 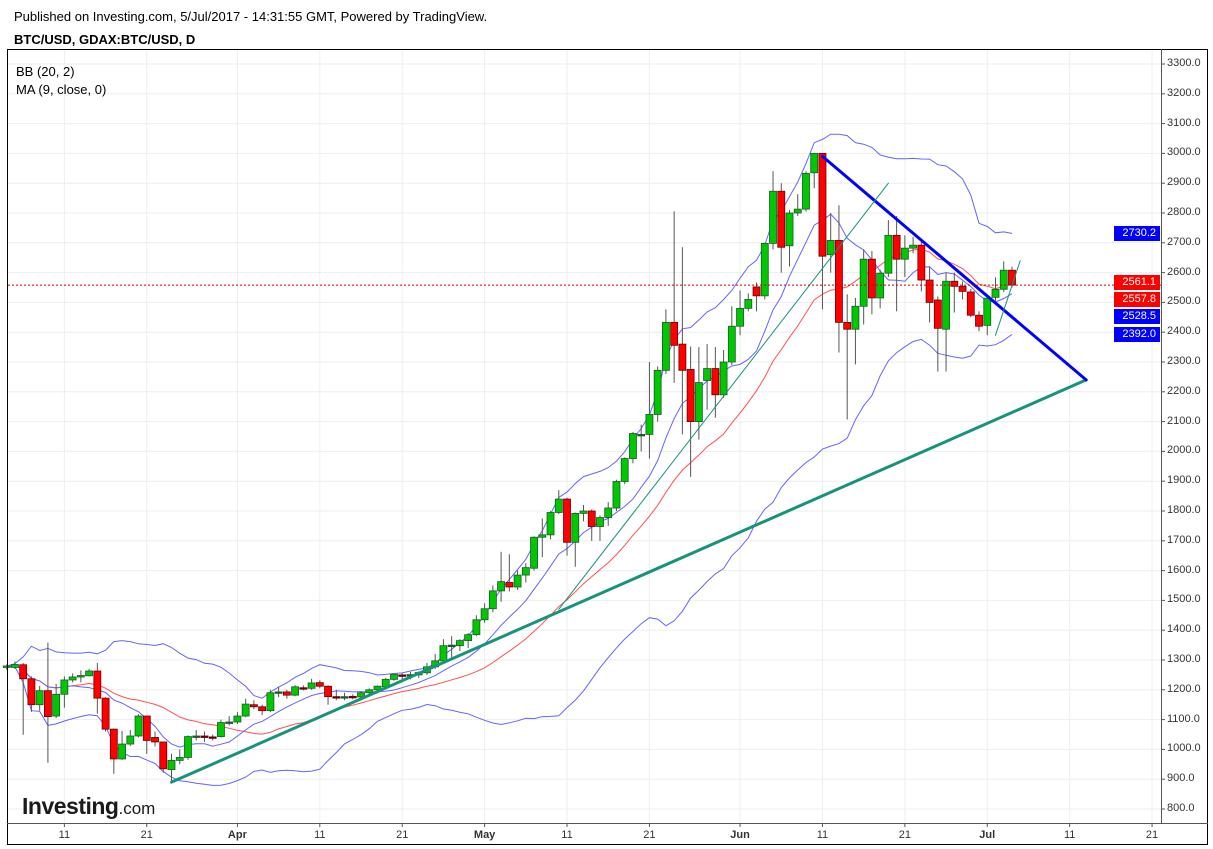 I want to click on y-tick-label: 2100.0, so click(x=1184, y=420).